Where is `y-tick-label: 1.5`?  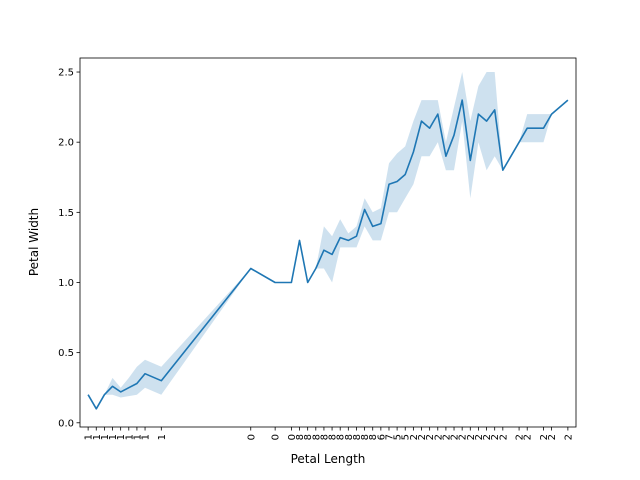 y-tick-label: 1.5 is located at coordinates (66, 213).